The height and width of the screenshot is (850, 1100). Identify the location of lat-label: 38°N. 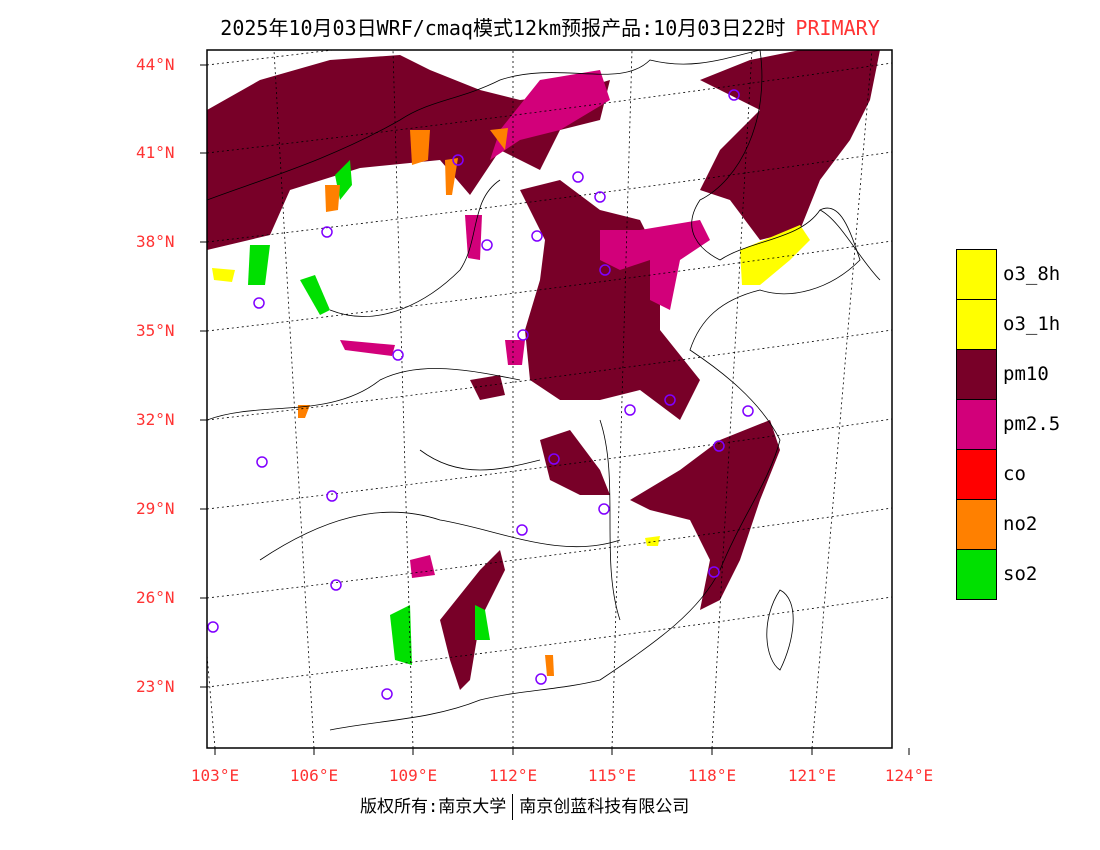
(155, 241).